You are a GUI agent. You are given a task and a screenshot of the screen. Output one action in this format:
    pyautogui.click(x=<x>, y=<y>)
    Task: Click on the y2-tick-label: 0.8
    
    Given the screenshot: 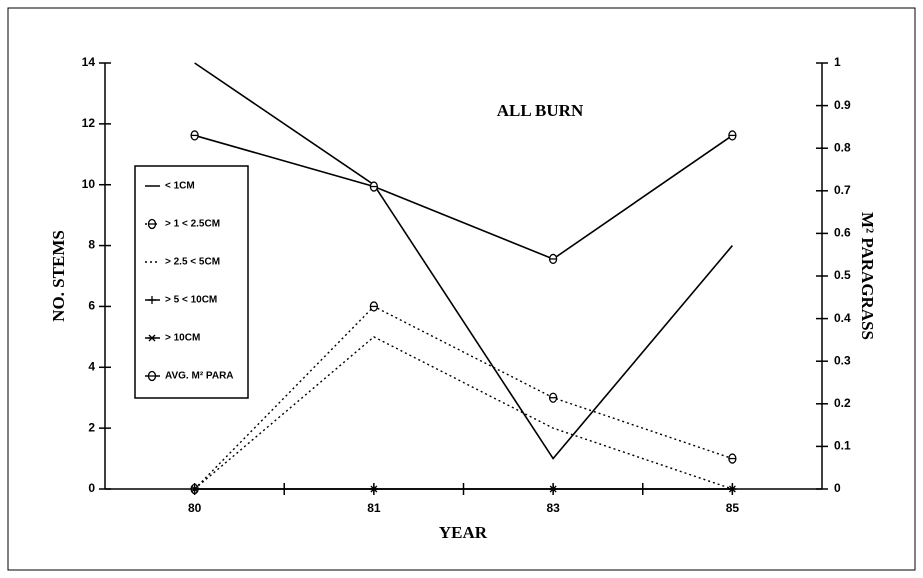 What is the action you would take?
    pyautogui.click(x=842, y=147)
    